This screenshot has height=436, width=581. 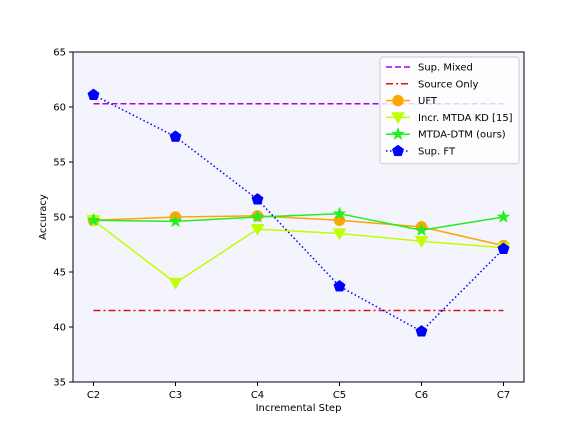 I want to click on x-tick-label: C2, so click(x=93, y=395).